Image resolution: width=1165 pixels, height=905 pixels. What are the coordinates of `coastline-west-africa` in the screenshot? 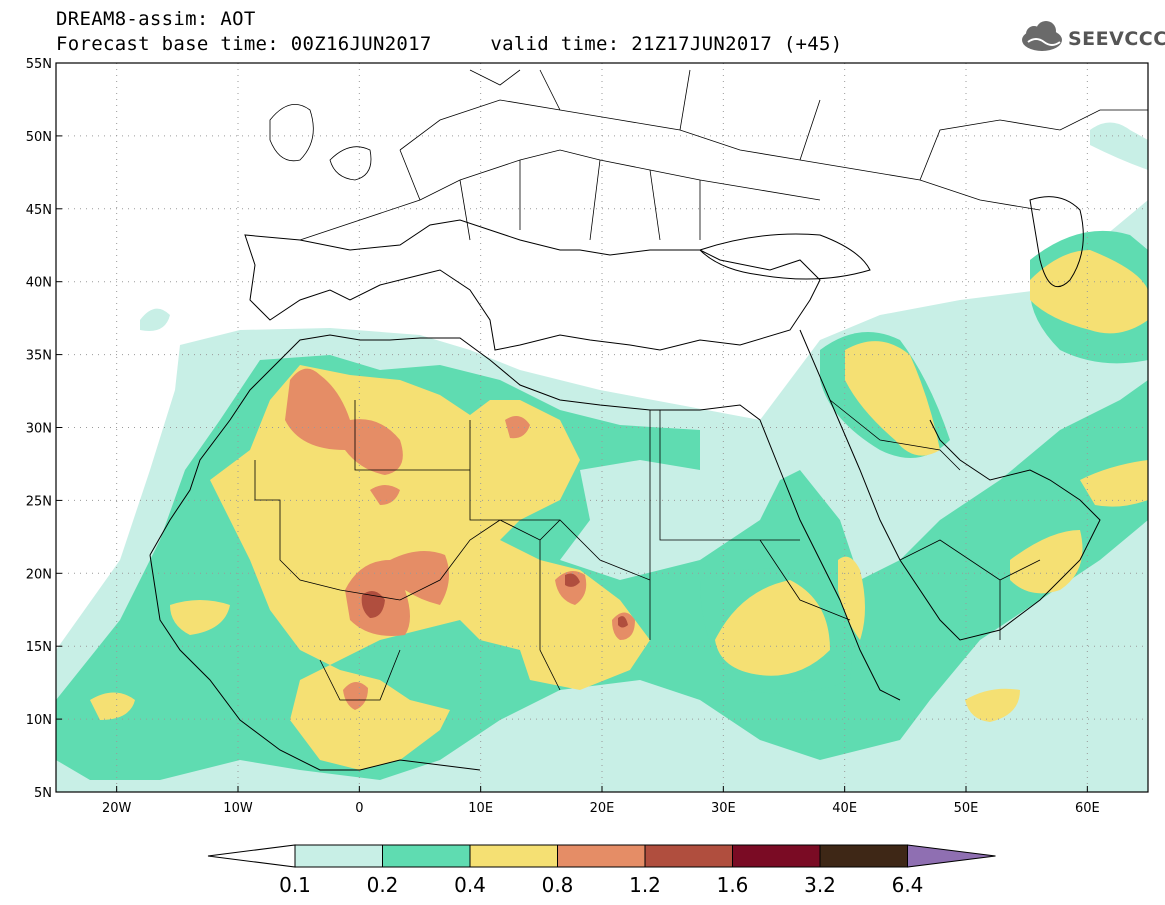 It's located at (315, 662).